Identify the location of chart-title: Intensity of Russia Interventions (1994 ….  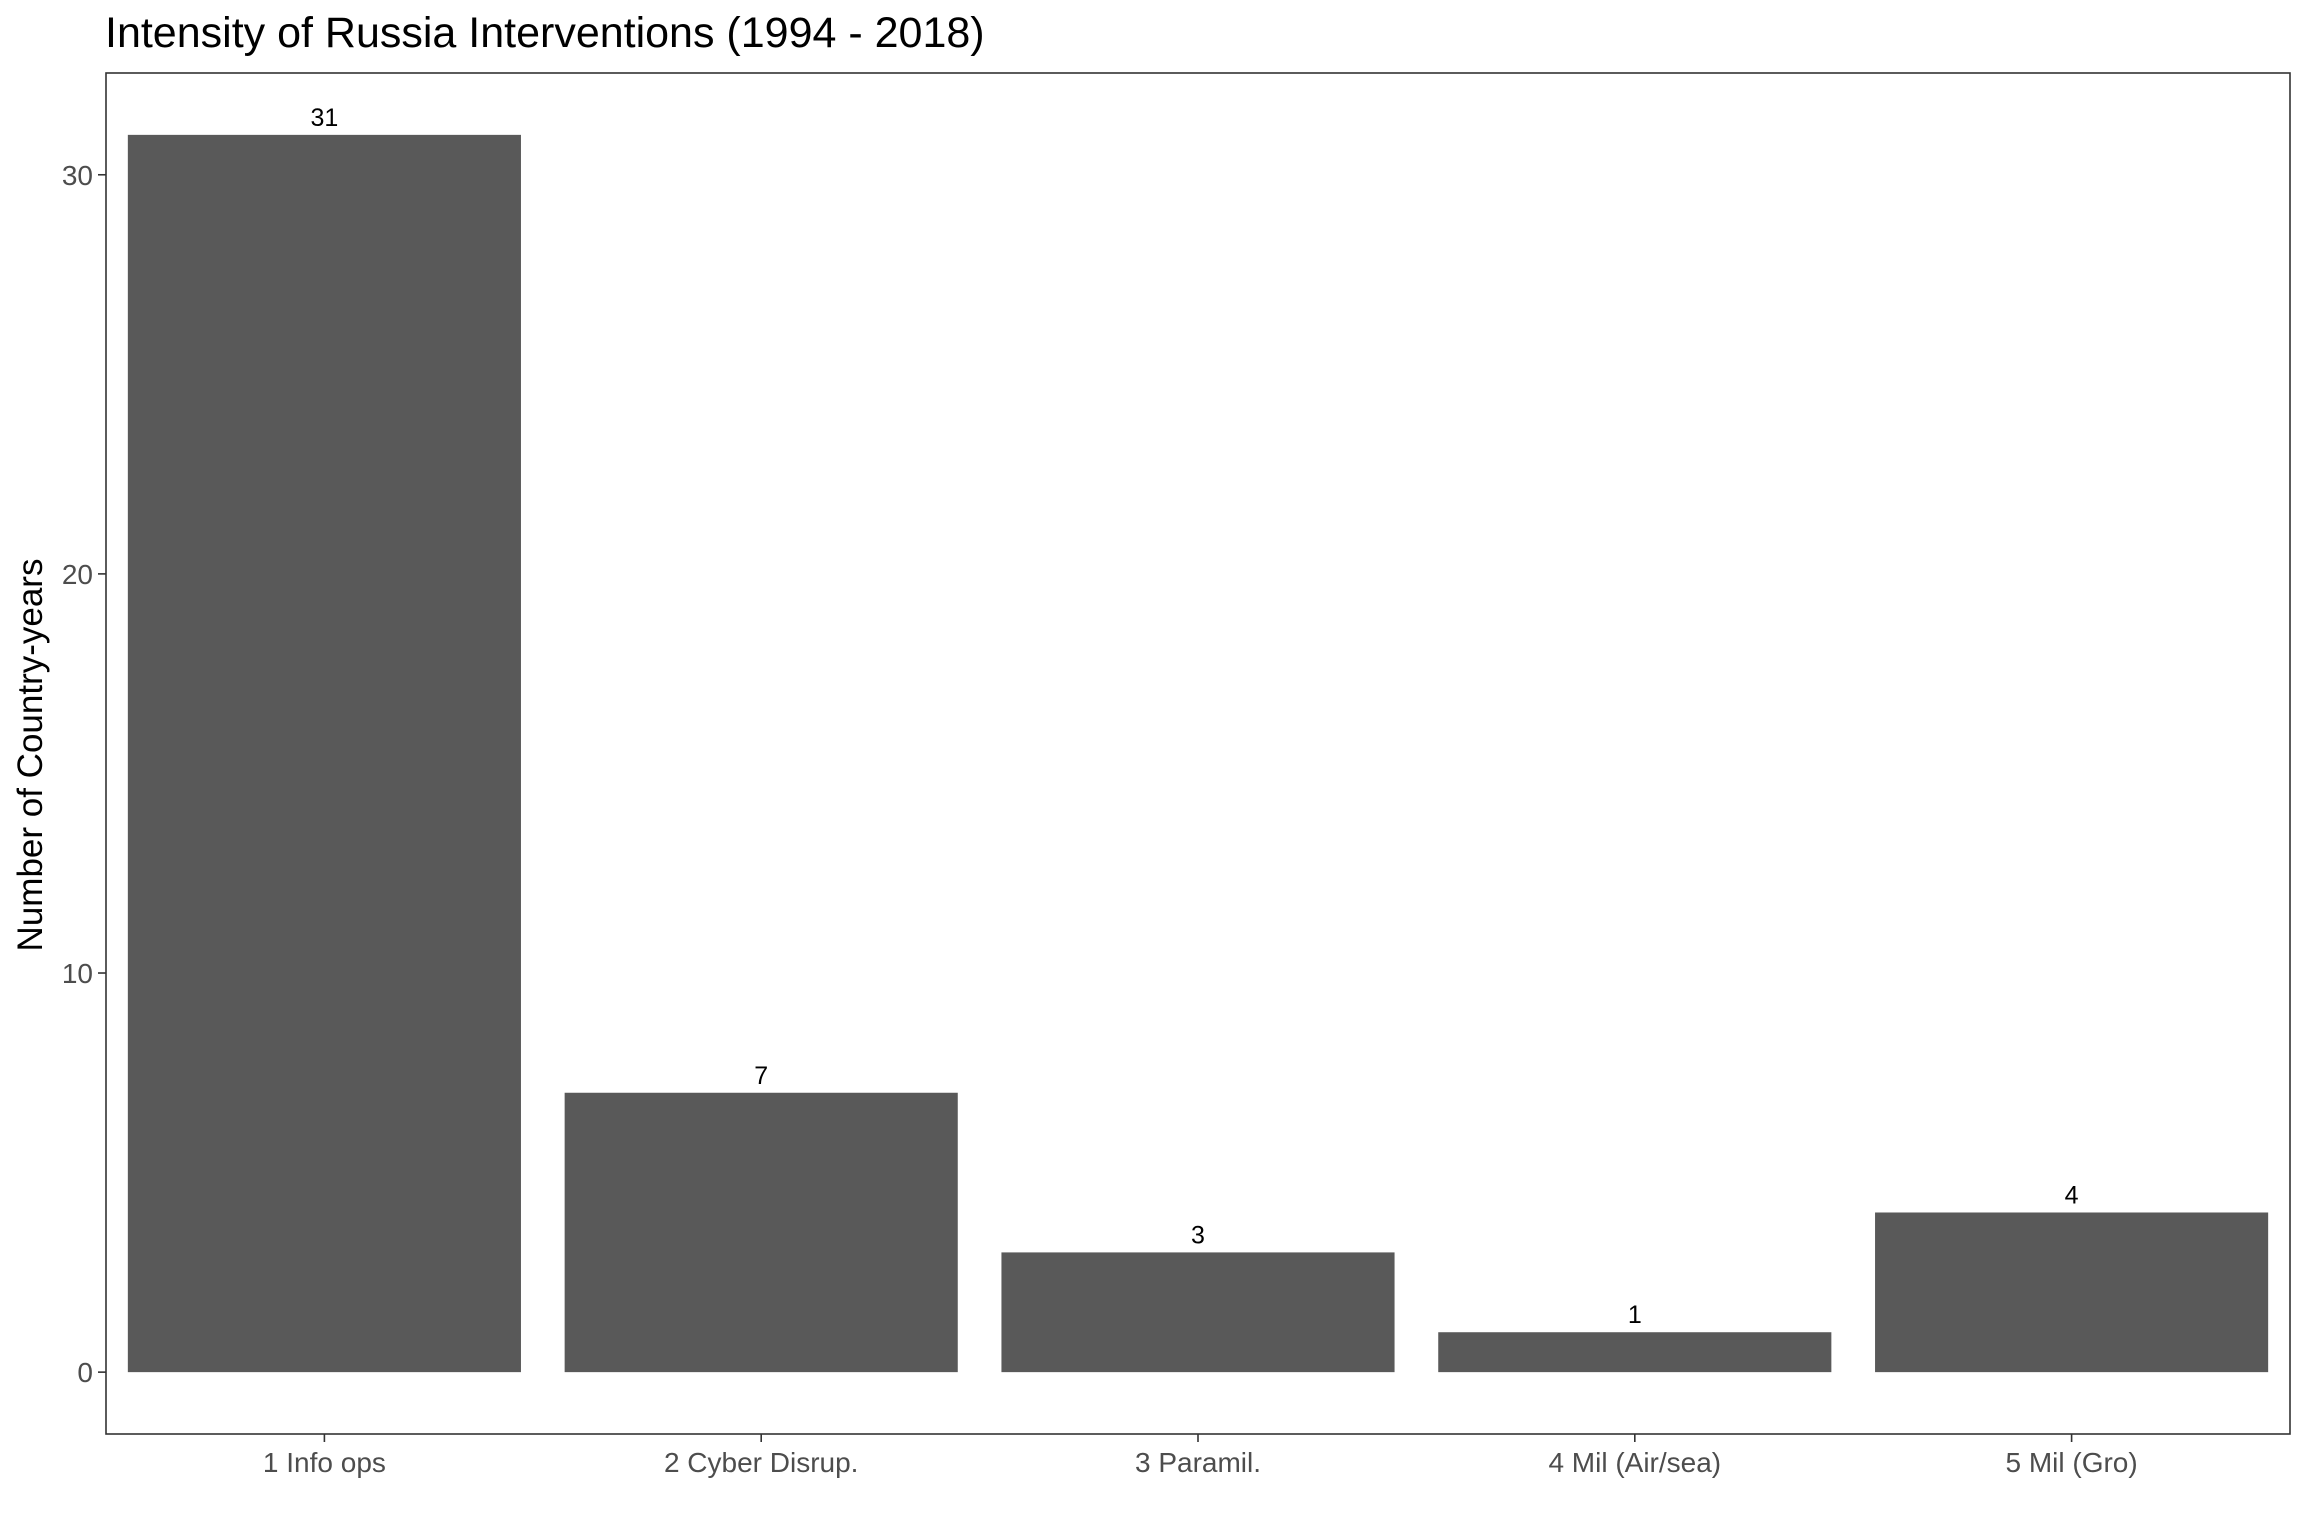
(545, 33).